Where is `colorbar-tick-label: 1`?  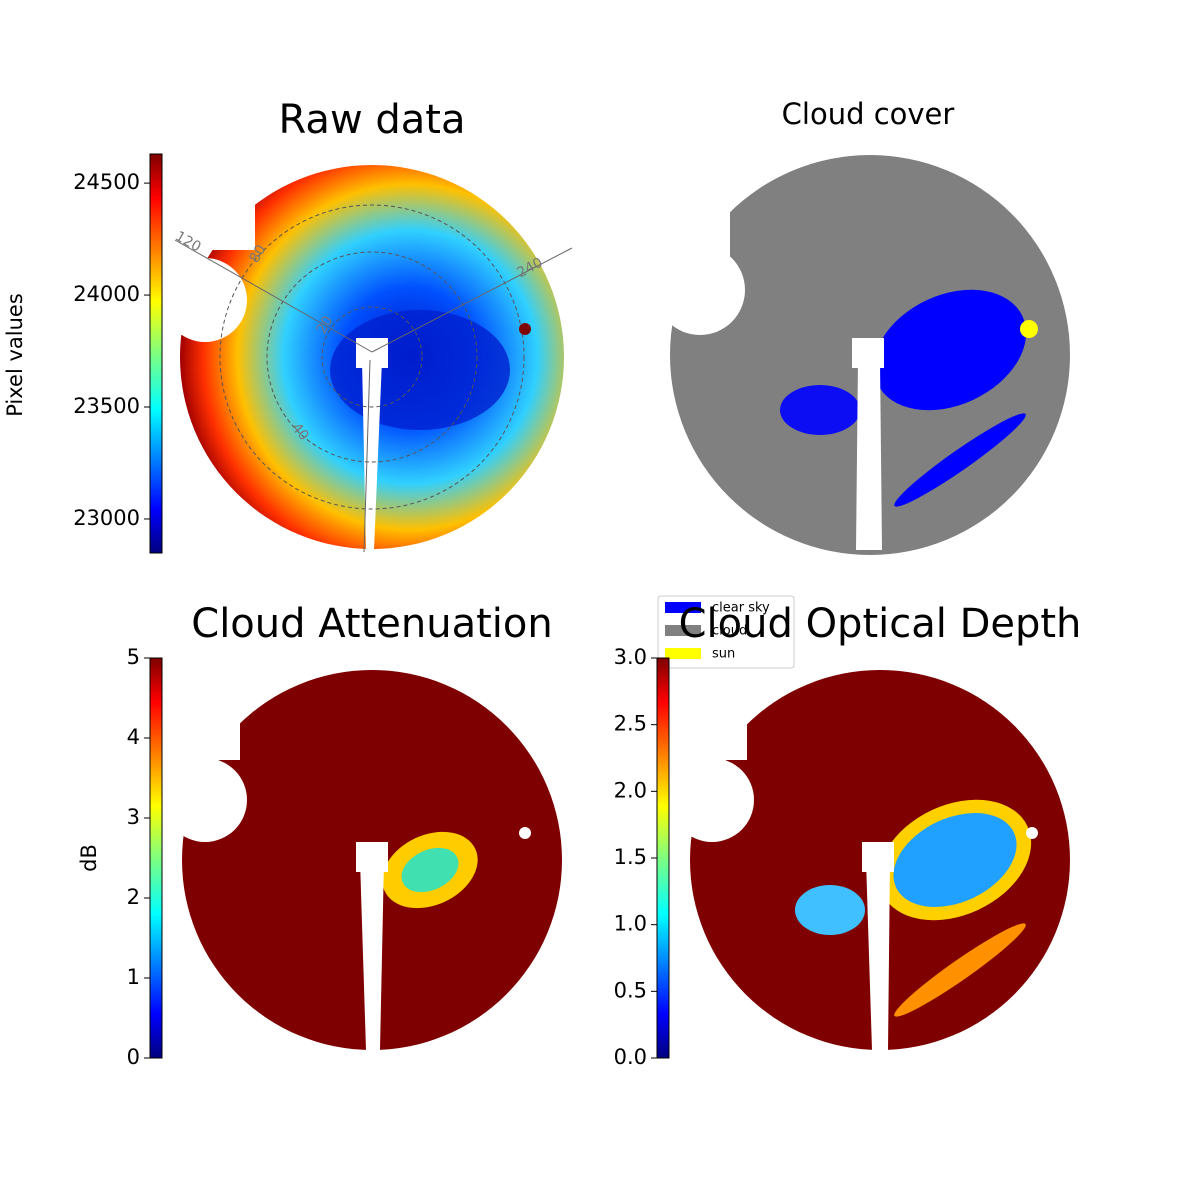
colorbar-tick-label: 1 is located at coordinates (133, 977).